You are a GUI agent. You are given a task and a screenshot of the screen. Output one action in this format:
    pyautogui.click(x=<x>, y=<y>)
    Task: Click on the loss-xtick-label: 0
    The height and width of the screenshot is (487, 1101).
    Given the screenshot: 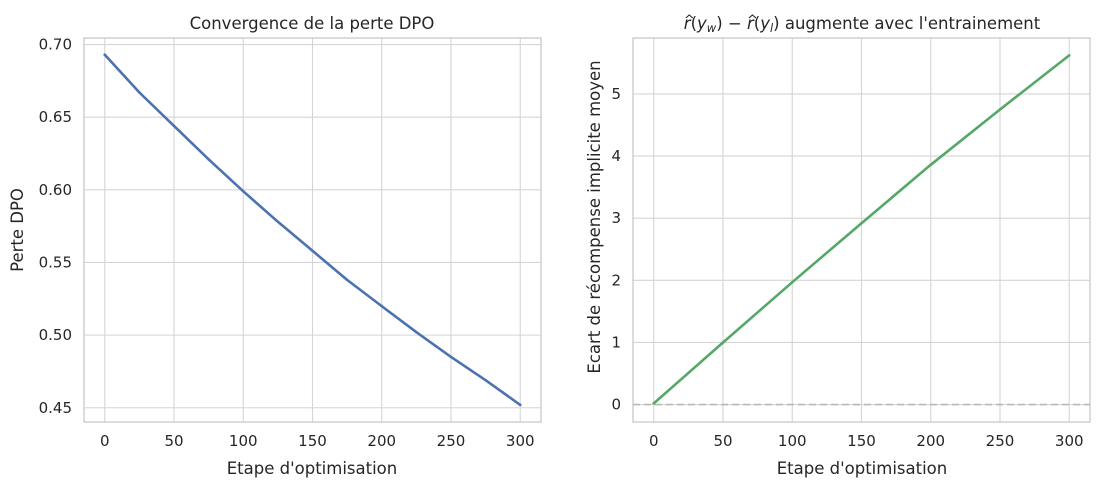 What is the action you would take?
    pyautogui.click(x=105, y=441)
    